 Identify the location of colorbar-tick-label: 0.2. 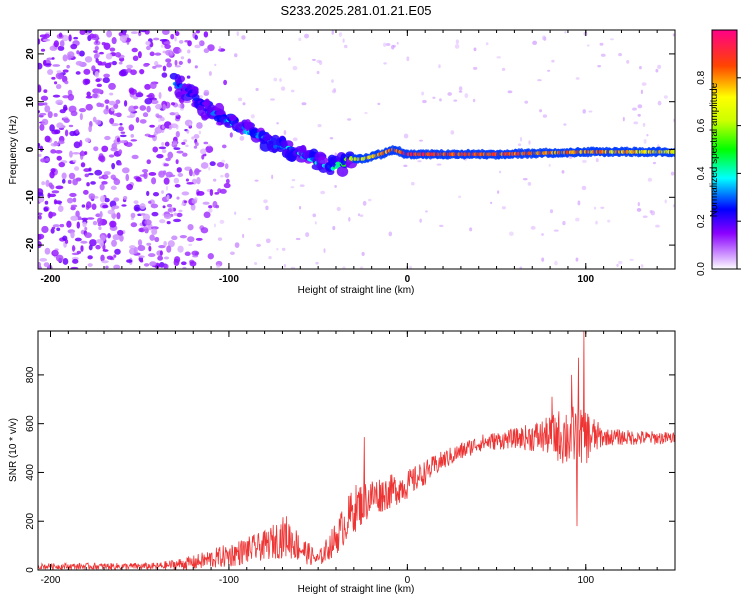
(701, 221).